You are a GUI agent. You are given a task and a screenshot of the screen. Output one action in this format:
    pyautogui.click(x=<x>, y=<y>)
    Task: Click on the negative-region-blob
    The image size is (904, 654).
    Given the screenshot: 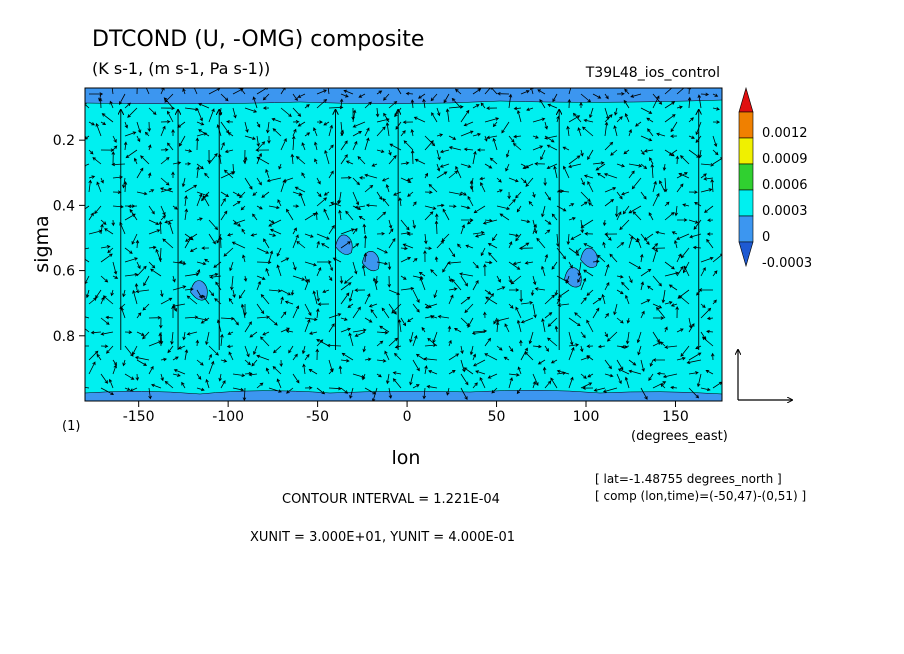 What is the action you would take?
    pyautogui.click(x=589, y=257)
    